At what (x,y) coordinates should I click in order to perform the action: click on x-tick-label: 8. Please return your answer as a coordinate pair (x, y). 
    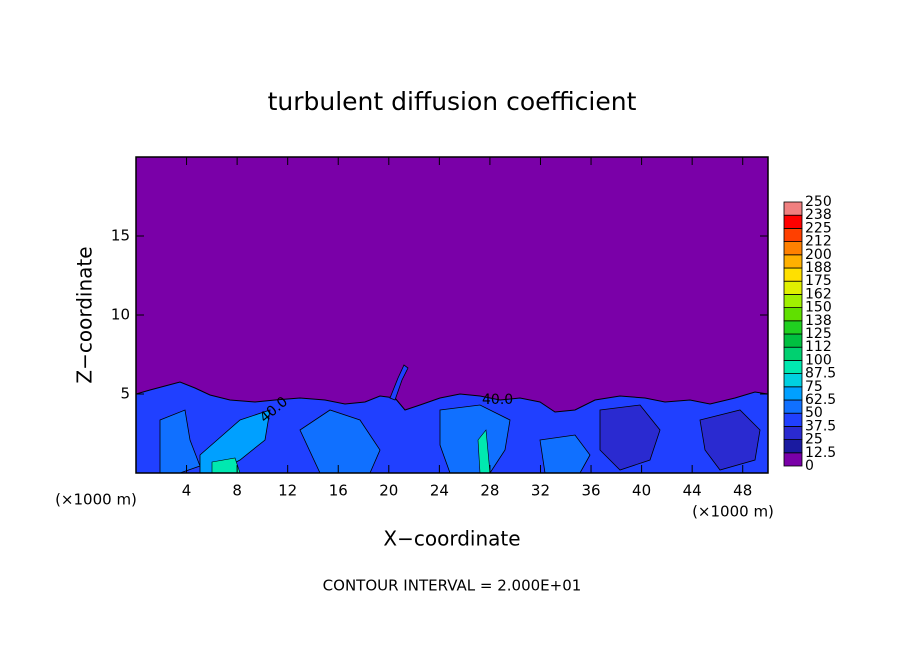
    Looking at the image, I should click on (237, 491).